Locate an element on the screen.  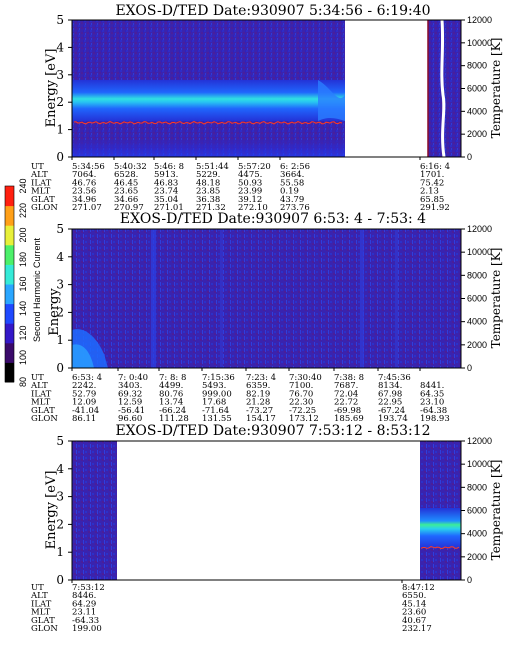
panel-3-title: EXOS-D/TED Date:930907 7:53:12 - 8:53:12 is located at coordinates (272, 431).